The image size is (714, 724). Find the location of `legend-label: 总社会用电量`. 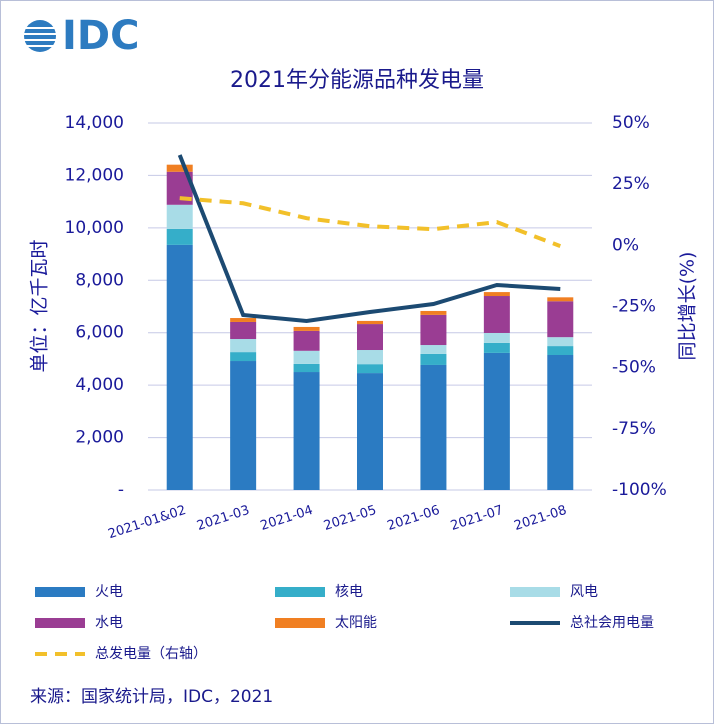

legend-label: 总社会用电量 is located at coordinates (612, 623).